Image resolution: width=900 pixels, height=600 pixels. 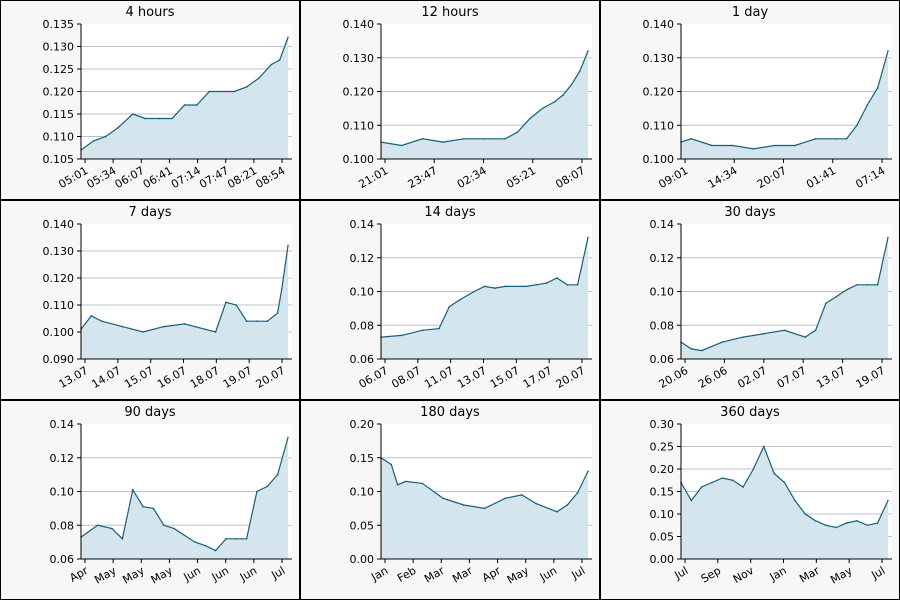 I want to click on x-tick-label: 08:21, so click(x=242, y=177).